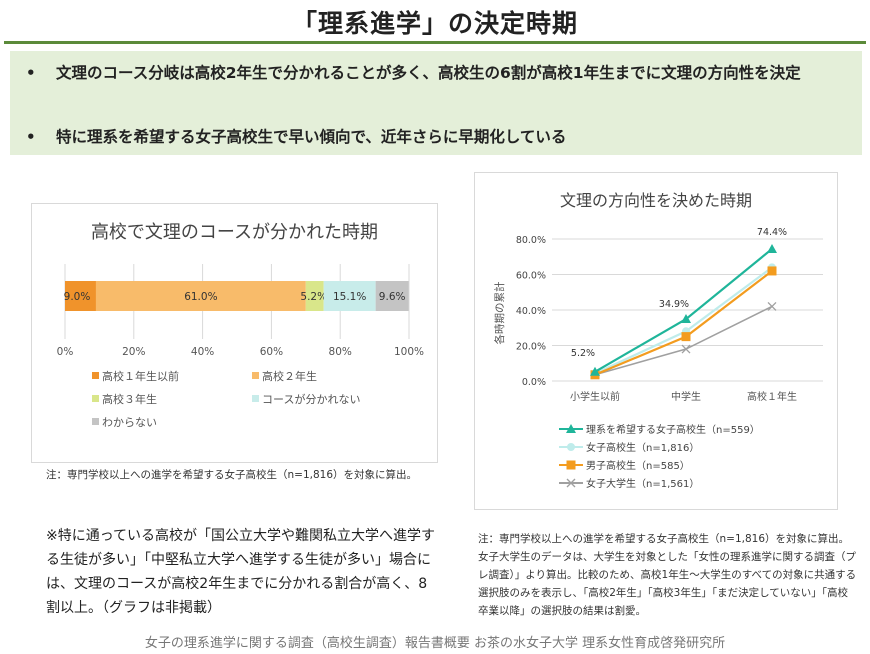 The height and width of the screenshot is (654, 870). Describe the element at coordinates (531, 347) in the screenshot. I see `y-tick-label: 20.0%` at that location.